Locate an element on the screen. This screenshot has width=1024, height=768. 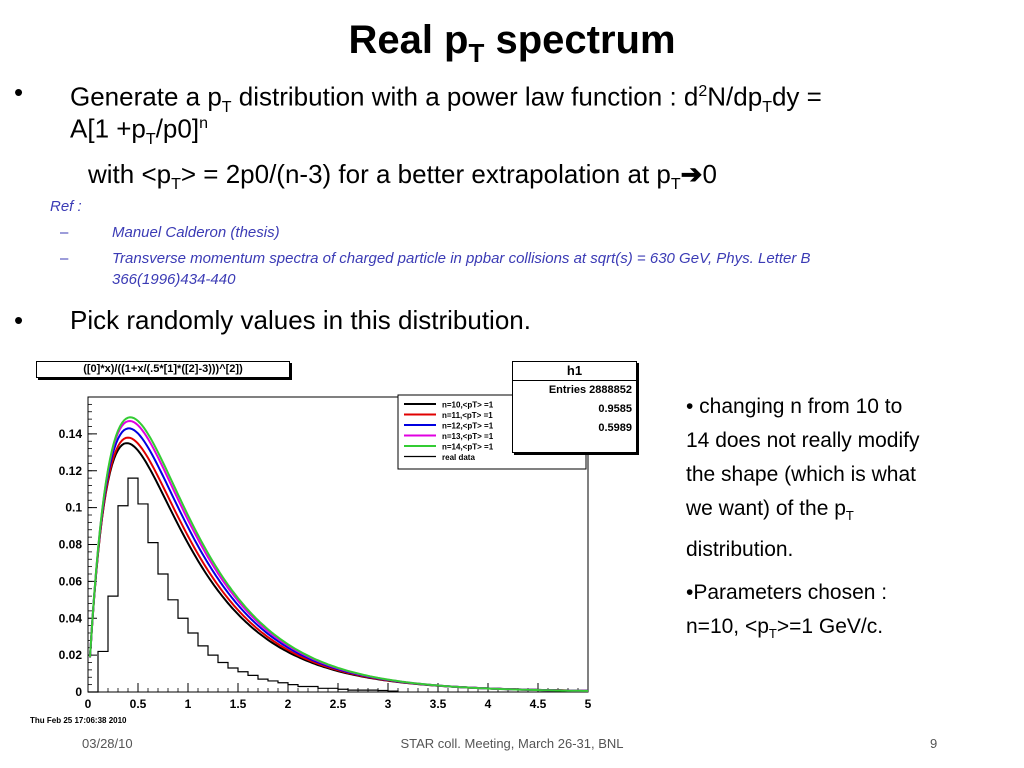
legend-label: n=10,<pT> =1 is located at coordinates (468, 405).